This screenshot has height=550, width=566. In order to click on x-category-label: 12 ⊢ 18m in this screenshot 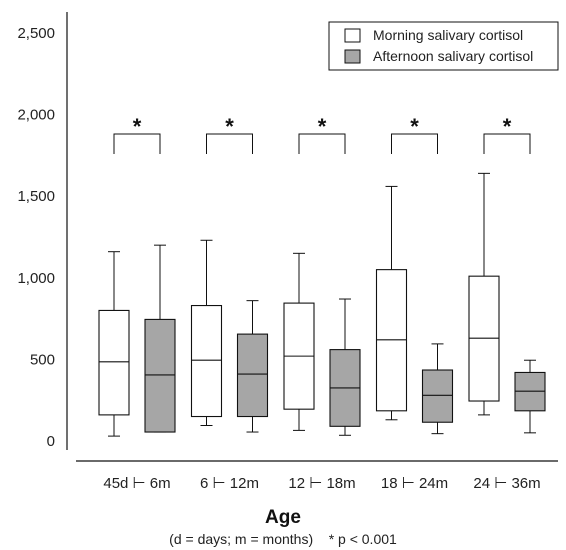, I will do `click(321, 483)`.